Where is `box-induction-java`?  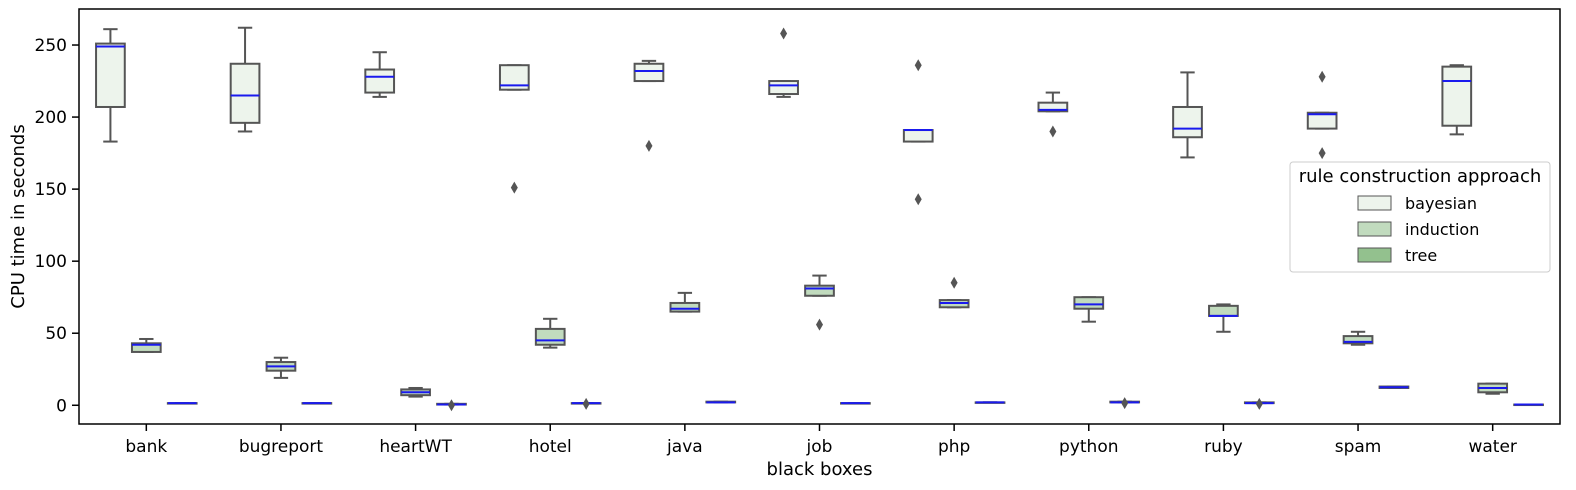
box-induction-java is located at coordinates (685, 302).